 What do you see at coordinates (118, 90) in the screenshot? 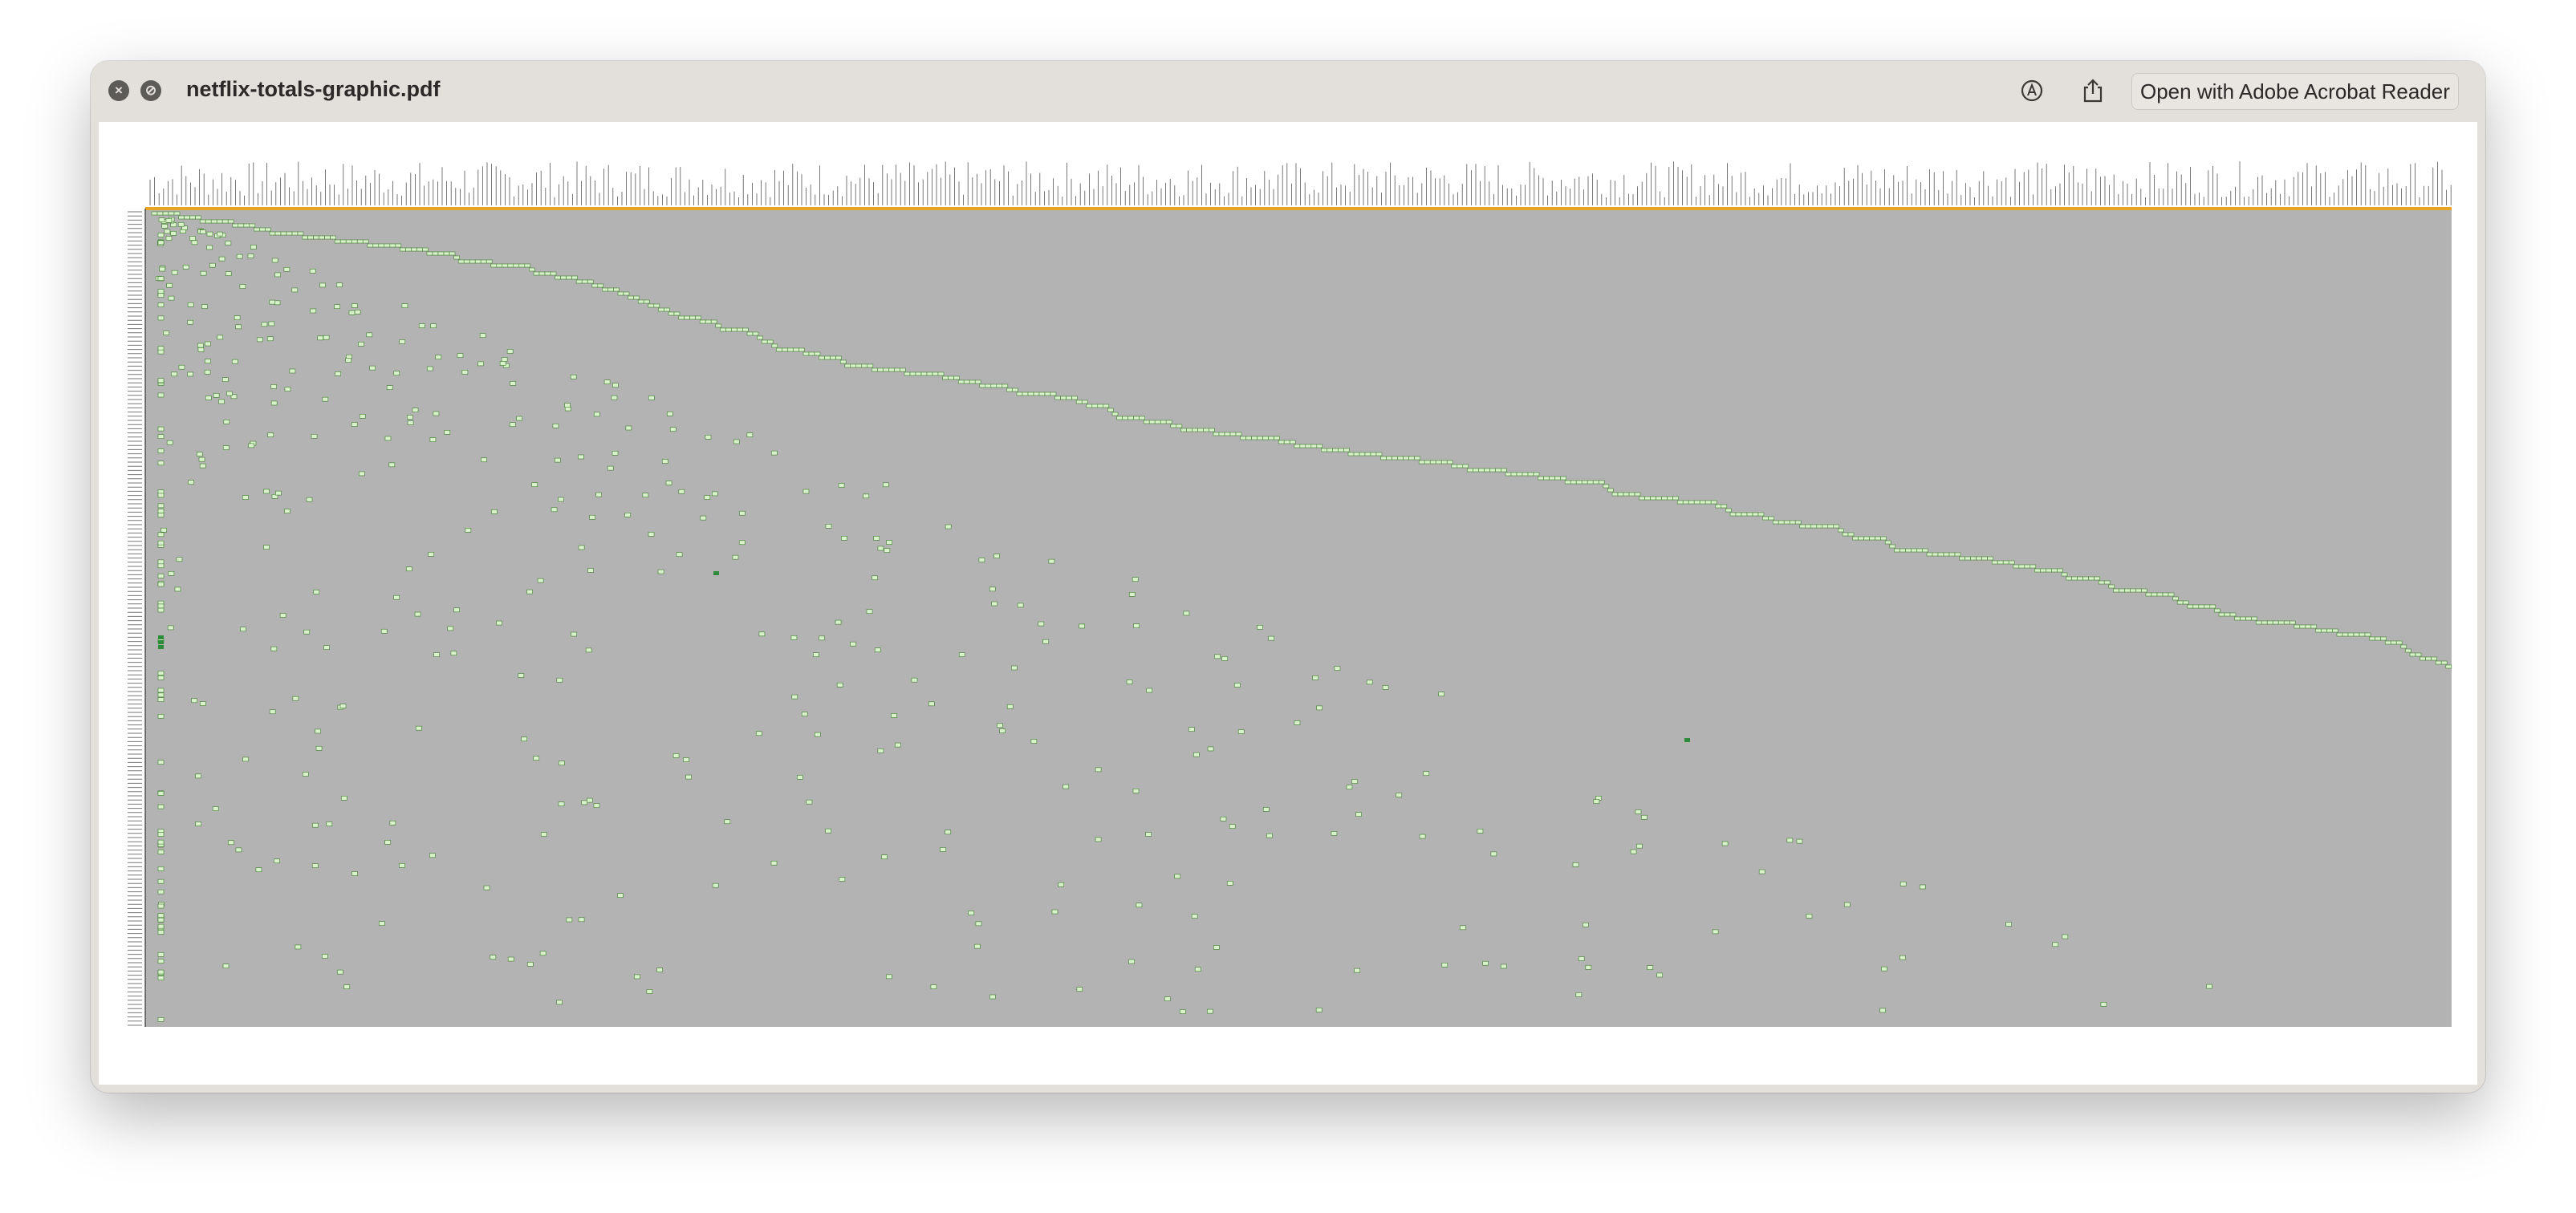
I see `close-icon: ×` at bounding box center [118, 90].